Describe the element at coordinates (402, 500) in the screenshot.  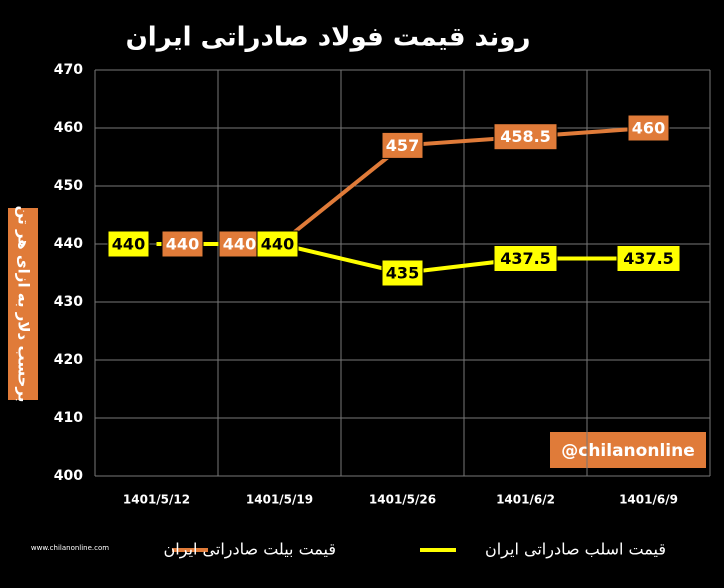
I see `x-tick-label: 1401/5/26` at that location.